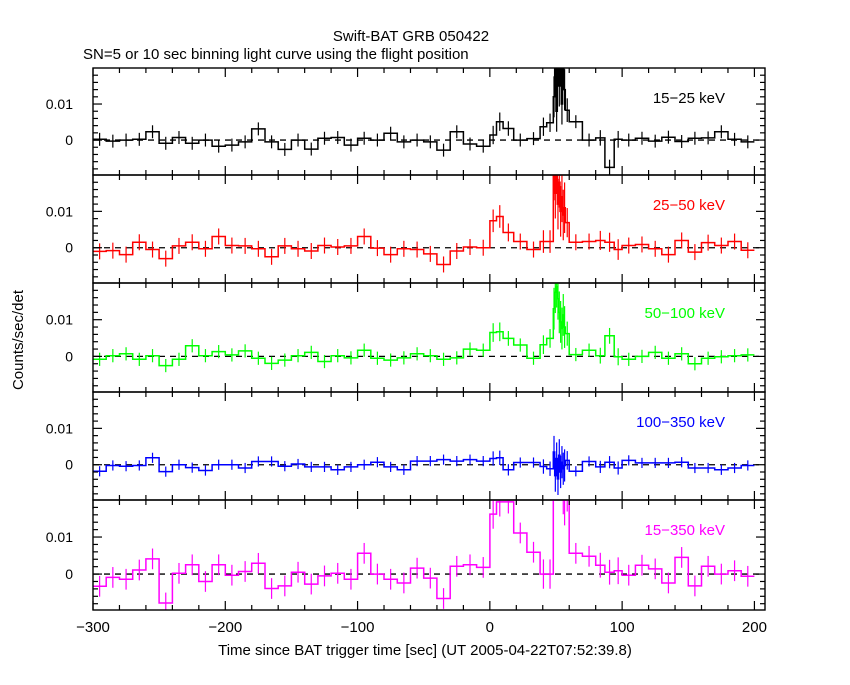  I want to click on band-label: 100−350 keV, so click(680, 422).